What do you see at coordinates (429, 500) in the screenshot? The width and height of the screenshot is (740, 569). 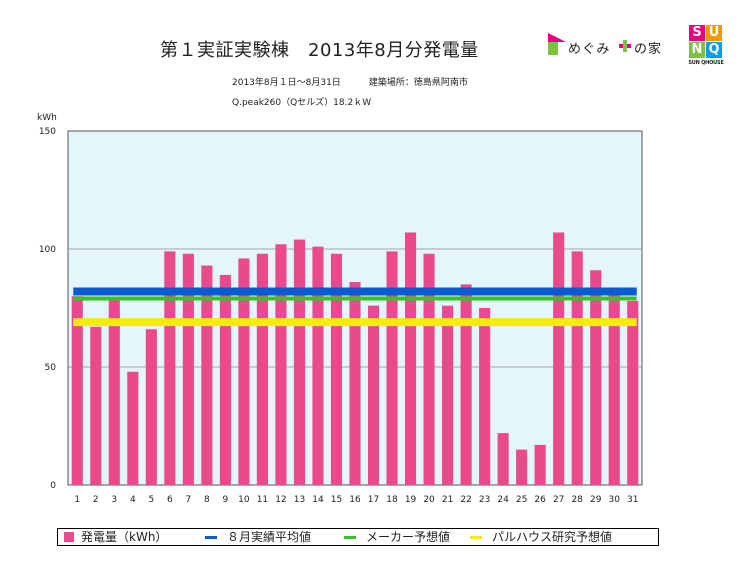 I see `x-tick-label: 20` at bounding box center [429, 500].